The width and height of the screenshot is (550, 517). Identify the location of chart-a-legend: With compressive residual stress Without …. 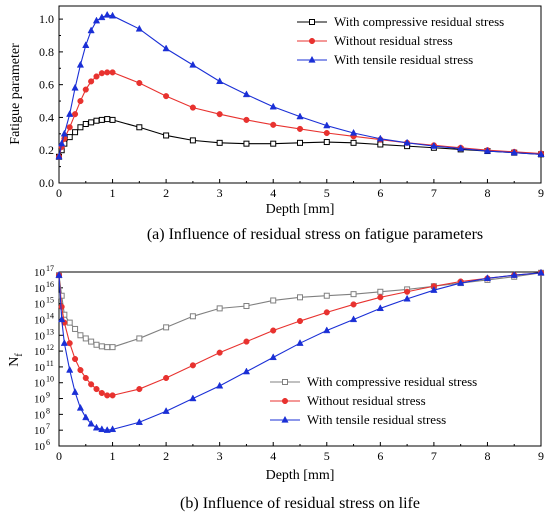
(400, 40).